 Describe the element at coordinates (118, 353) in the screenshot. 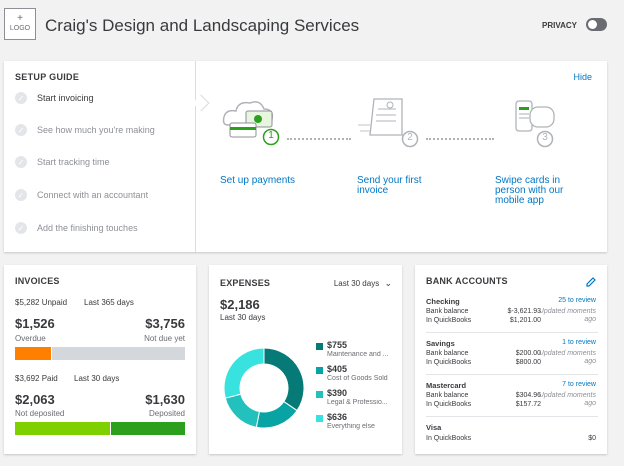

I see `not-due-bar` at that location.